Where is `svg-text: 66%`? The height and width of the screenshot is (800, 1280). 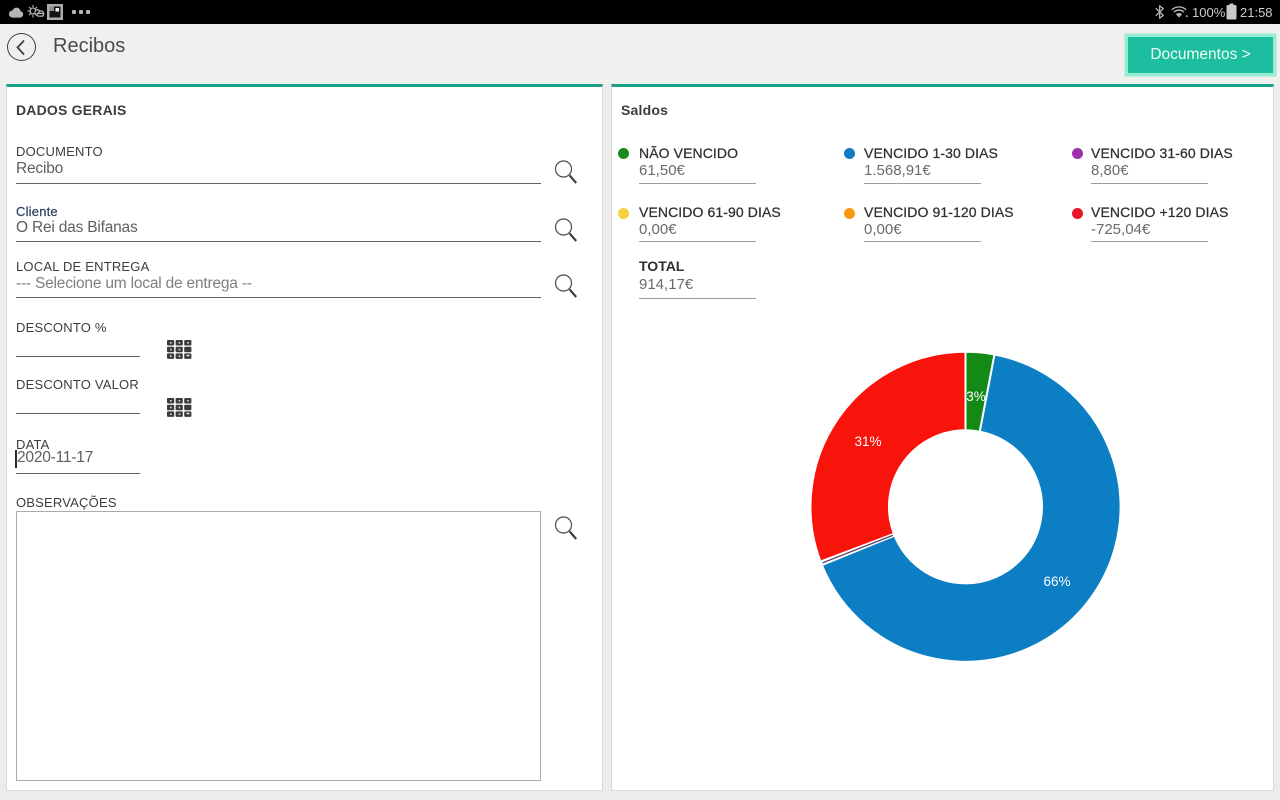 svg-text: 66% is located at coordinates (1056, 581).